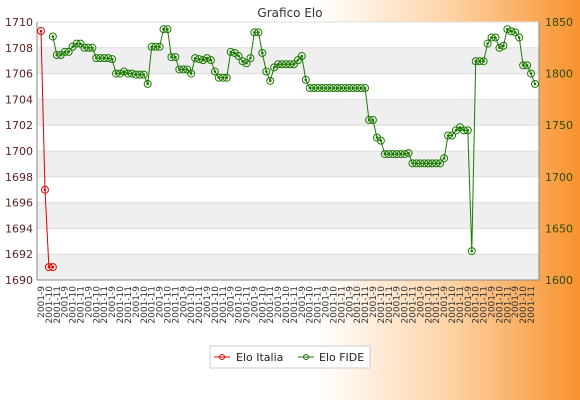  What do you see at coordinates (559, 74) in the screenshot?
I see `right-tick-label: 1800` at bounding box center [559, 74].